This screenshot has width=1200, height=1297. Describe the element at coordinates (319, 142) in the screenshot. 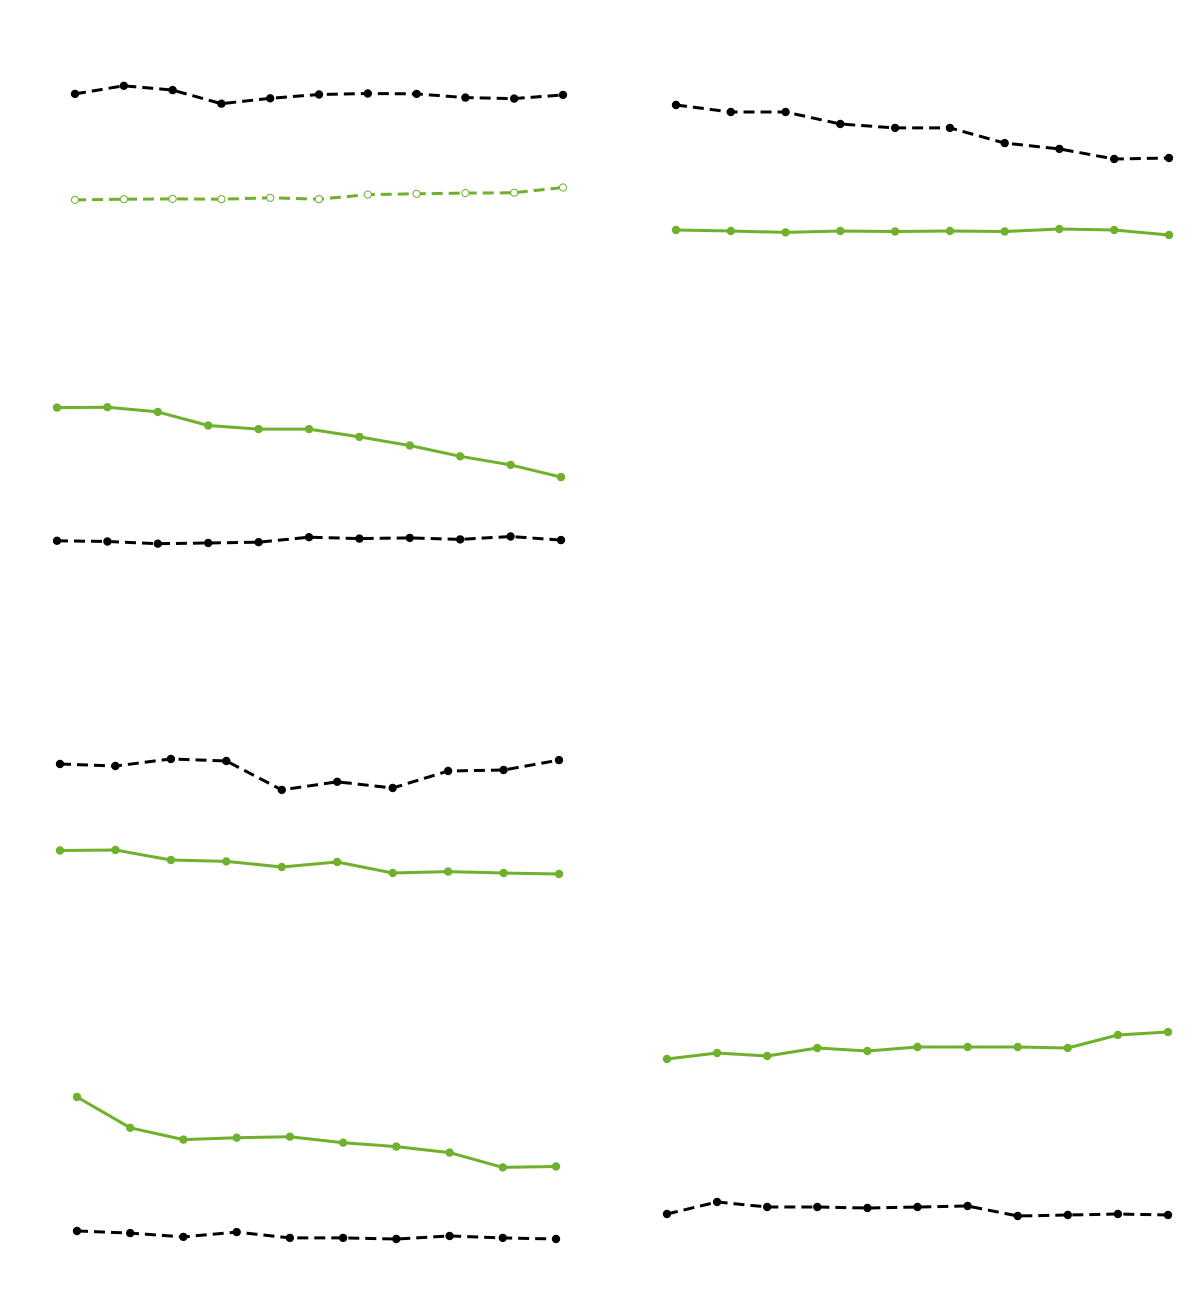

I see `chart-panel-top-left` at that location.